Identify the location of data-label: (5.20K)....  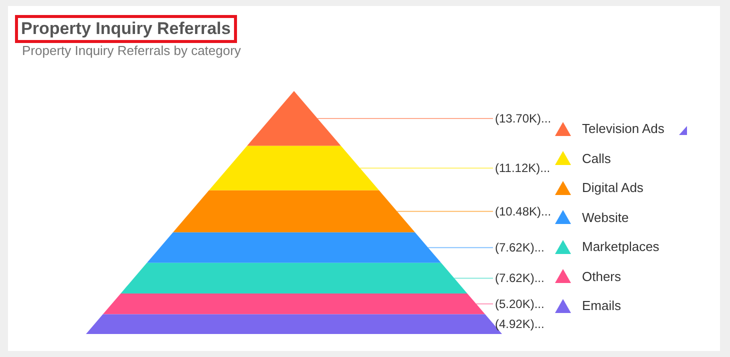
(519, 303).